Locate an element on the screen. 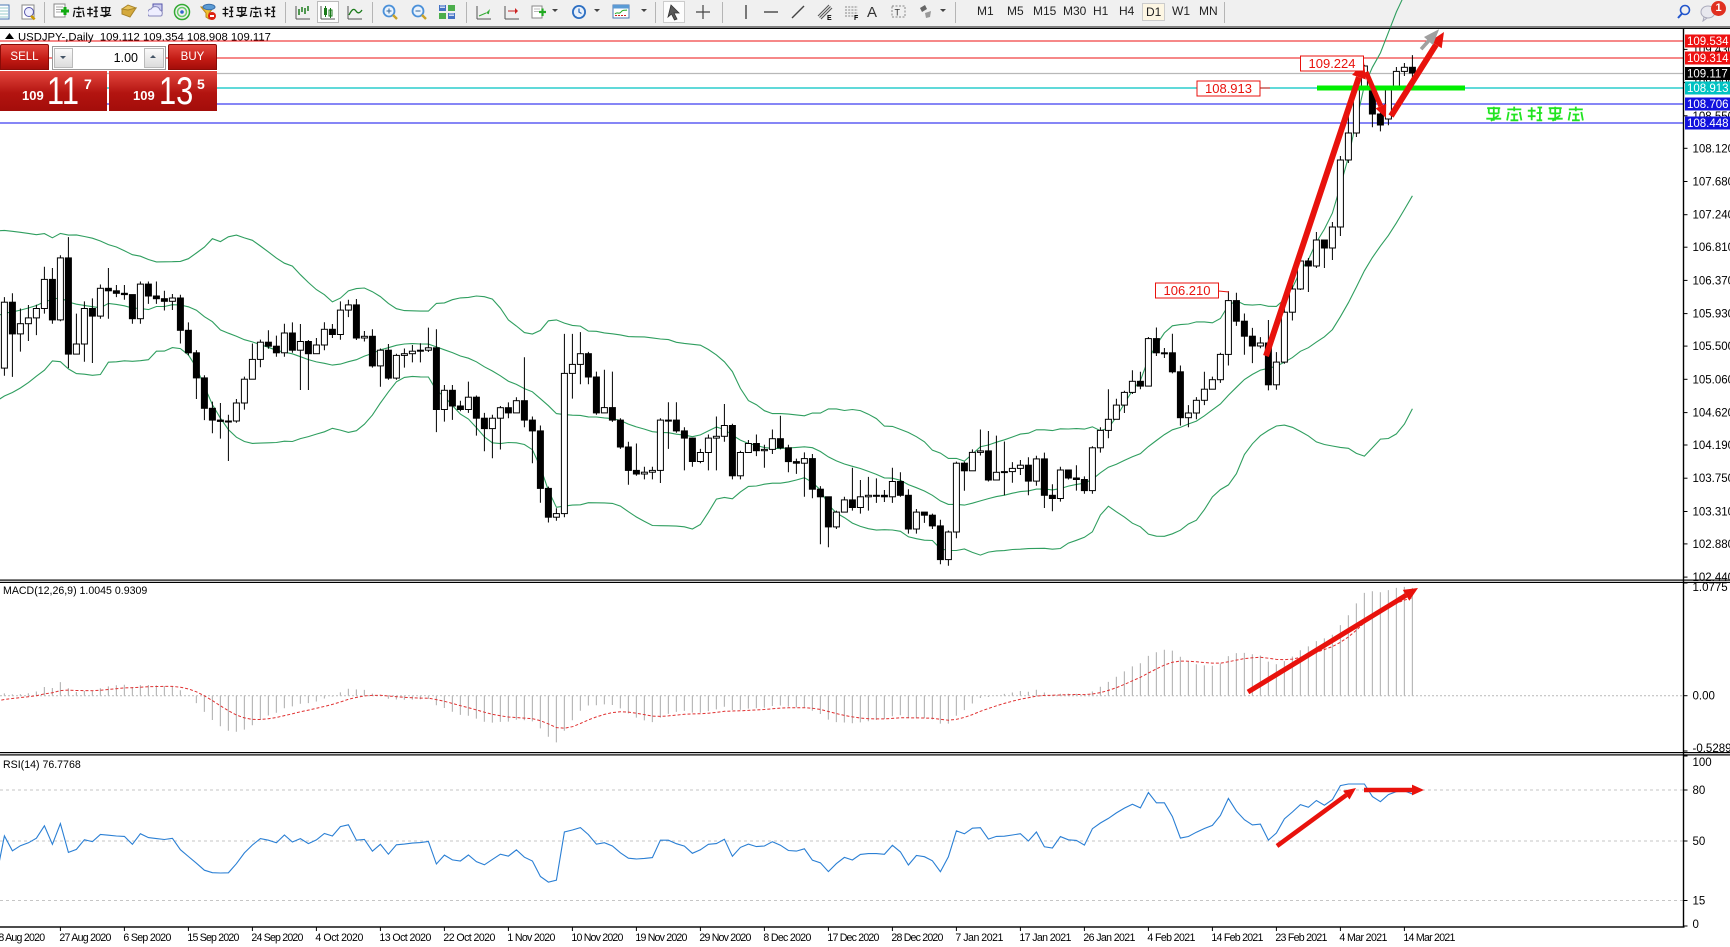 The height and width of the screenshot is (947, 1730). svg-text: 106.210 is located at coordinates (1187, 290).